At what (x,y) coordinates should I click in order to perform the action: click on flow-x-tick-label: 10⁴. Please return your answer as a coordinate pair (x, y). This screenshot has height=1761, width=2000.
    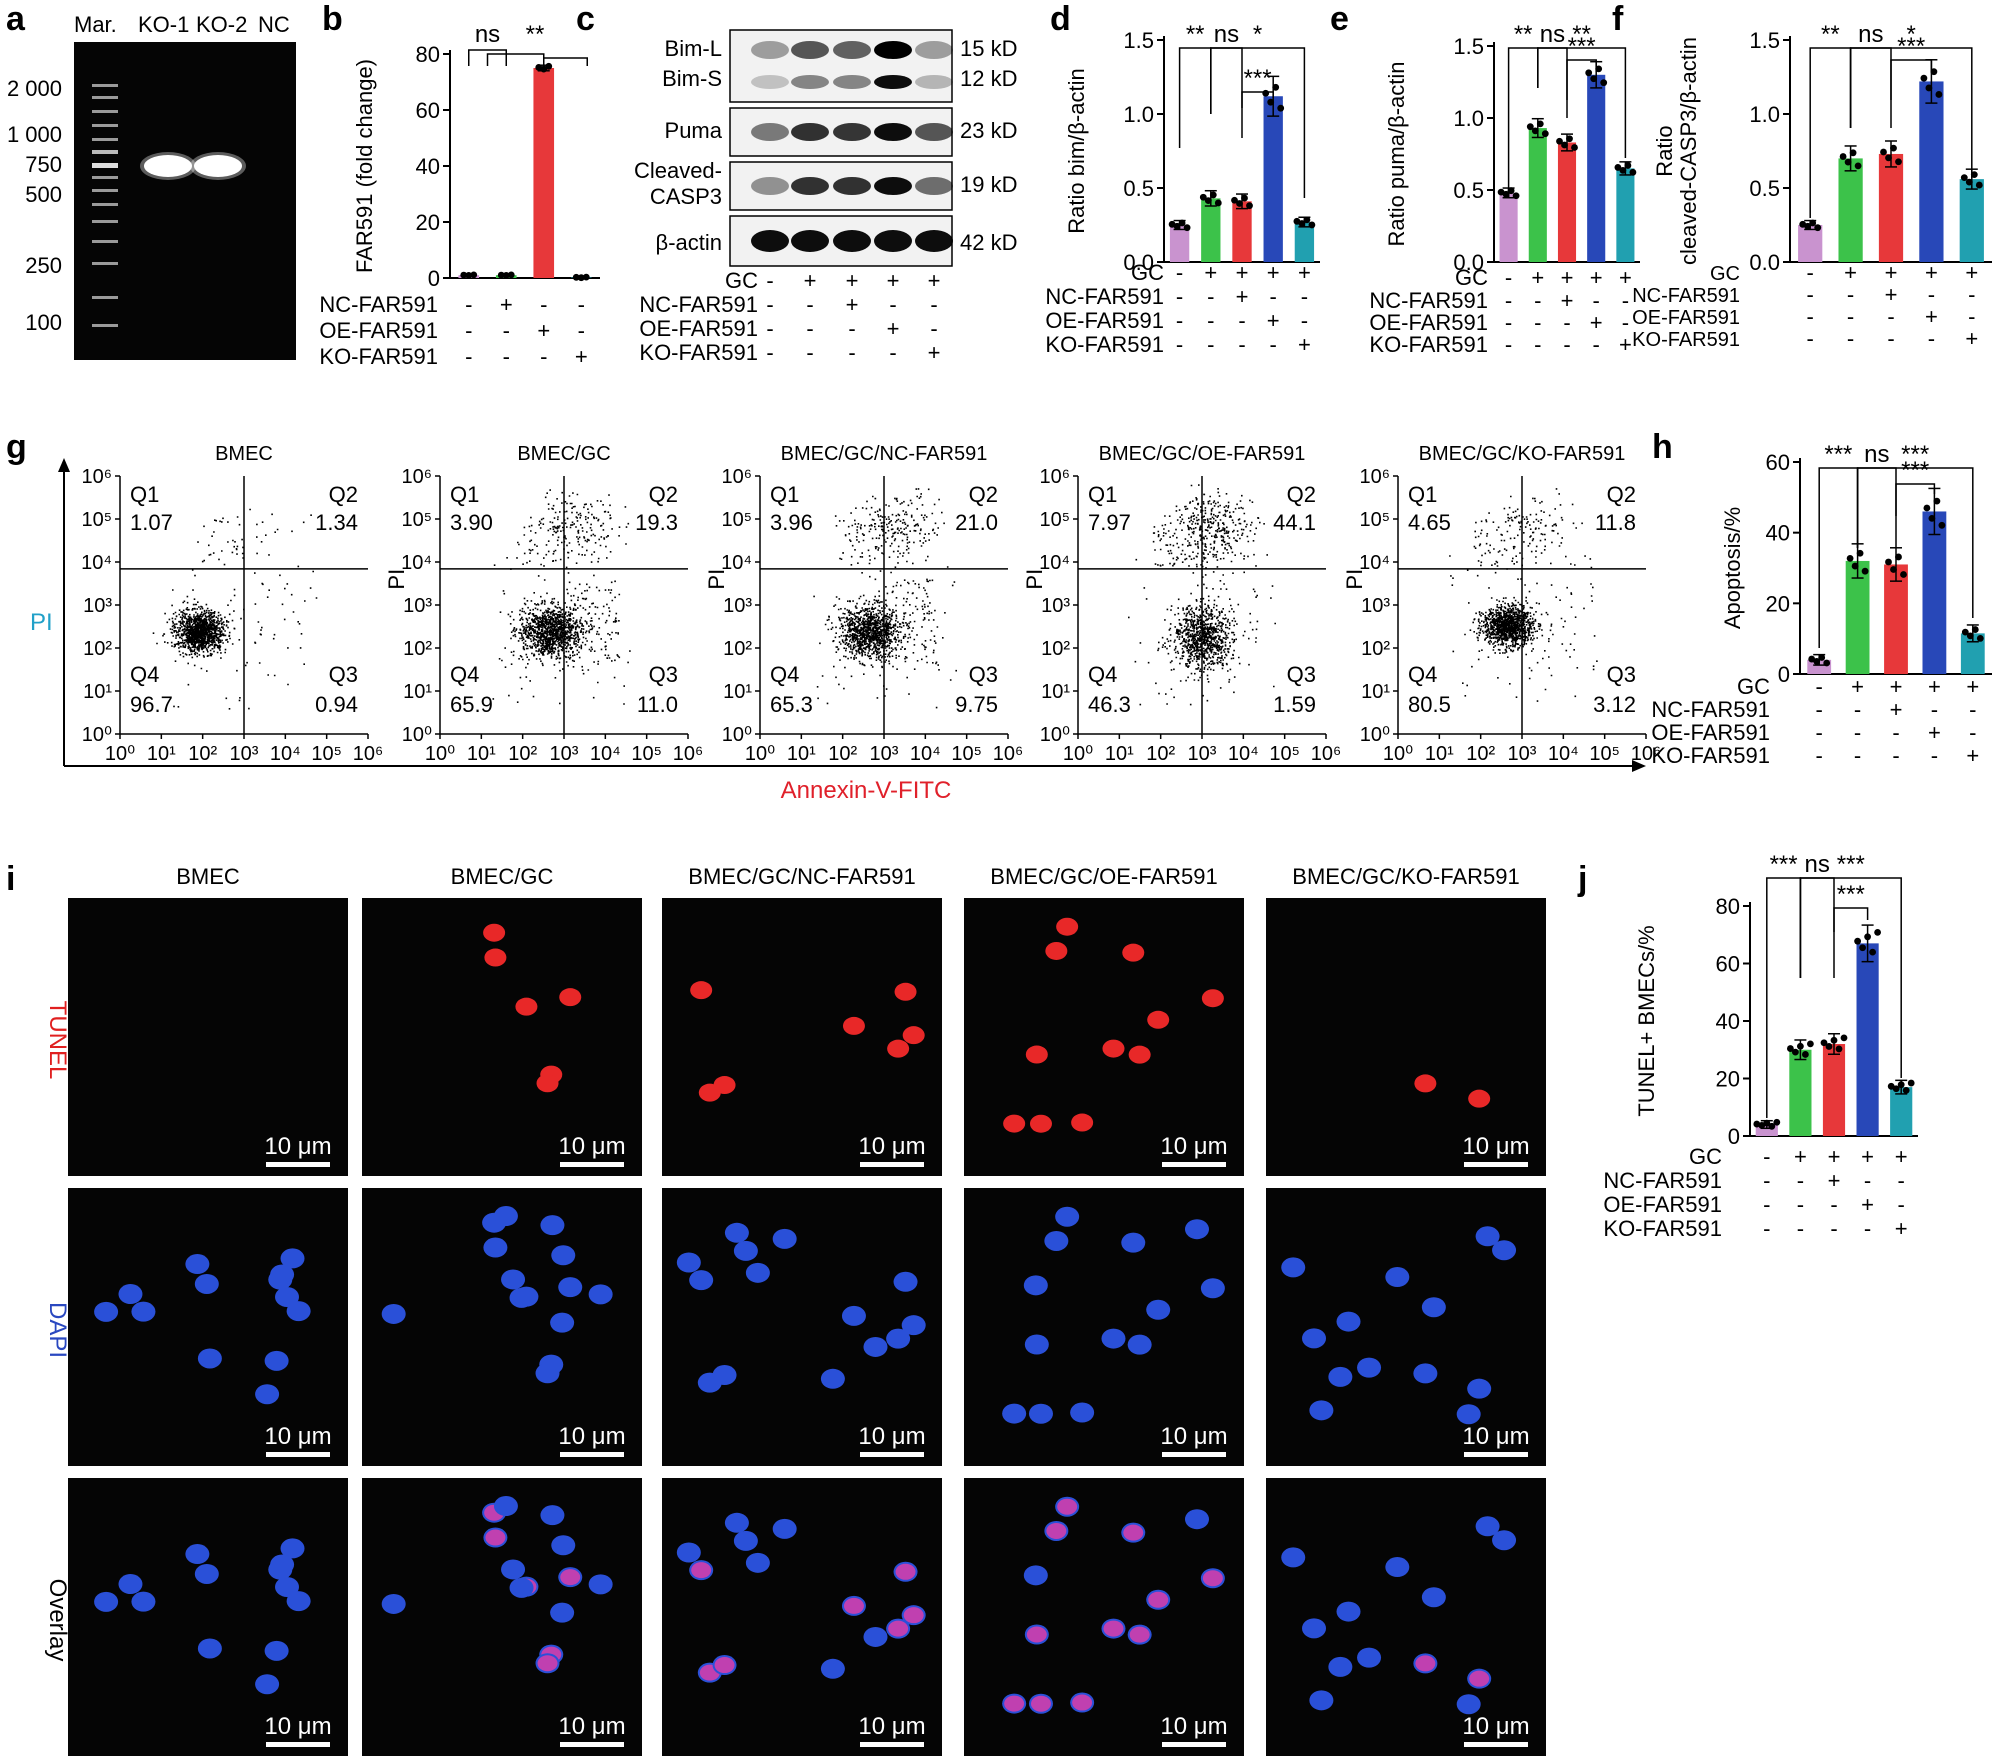
    Looking at the image, I should click on (605, 754).